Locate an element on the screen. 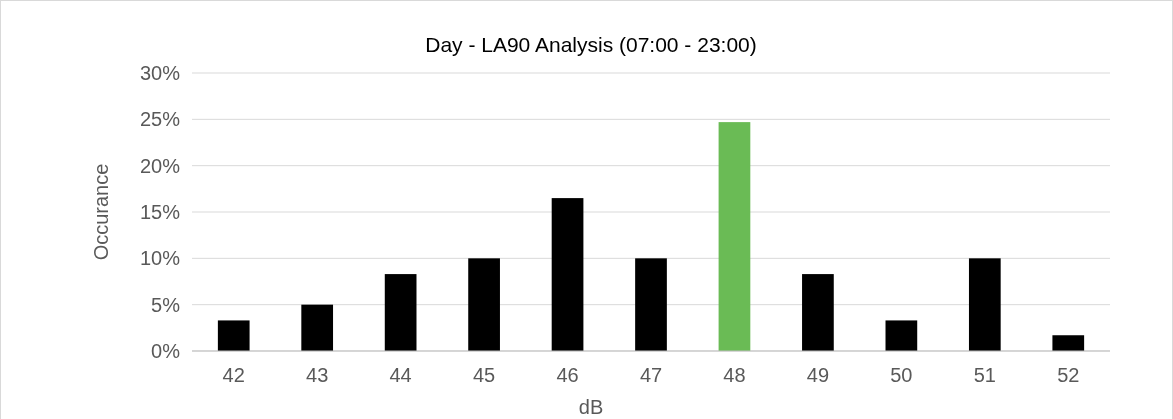 Image resolution: width=1173 pixels, height=419 pixels. y-tick-label: 15% is located at coordinates (160, 212).